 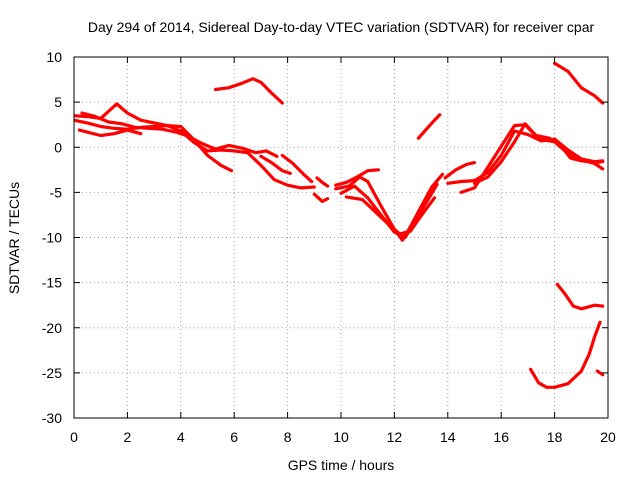 I want to click on x-tick-label: 4, so click(x=181, y=437).